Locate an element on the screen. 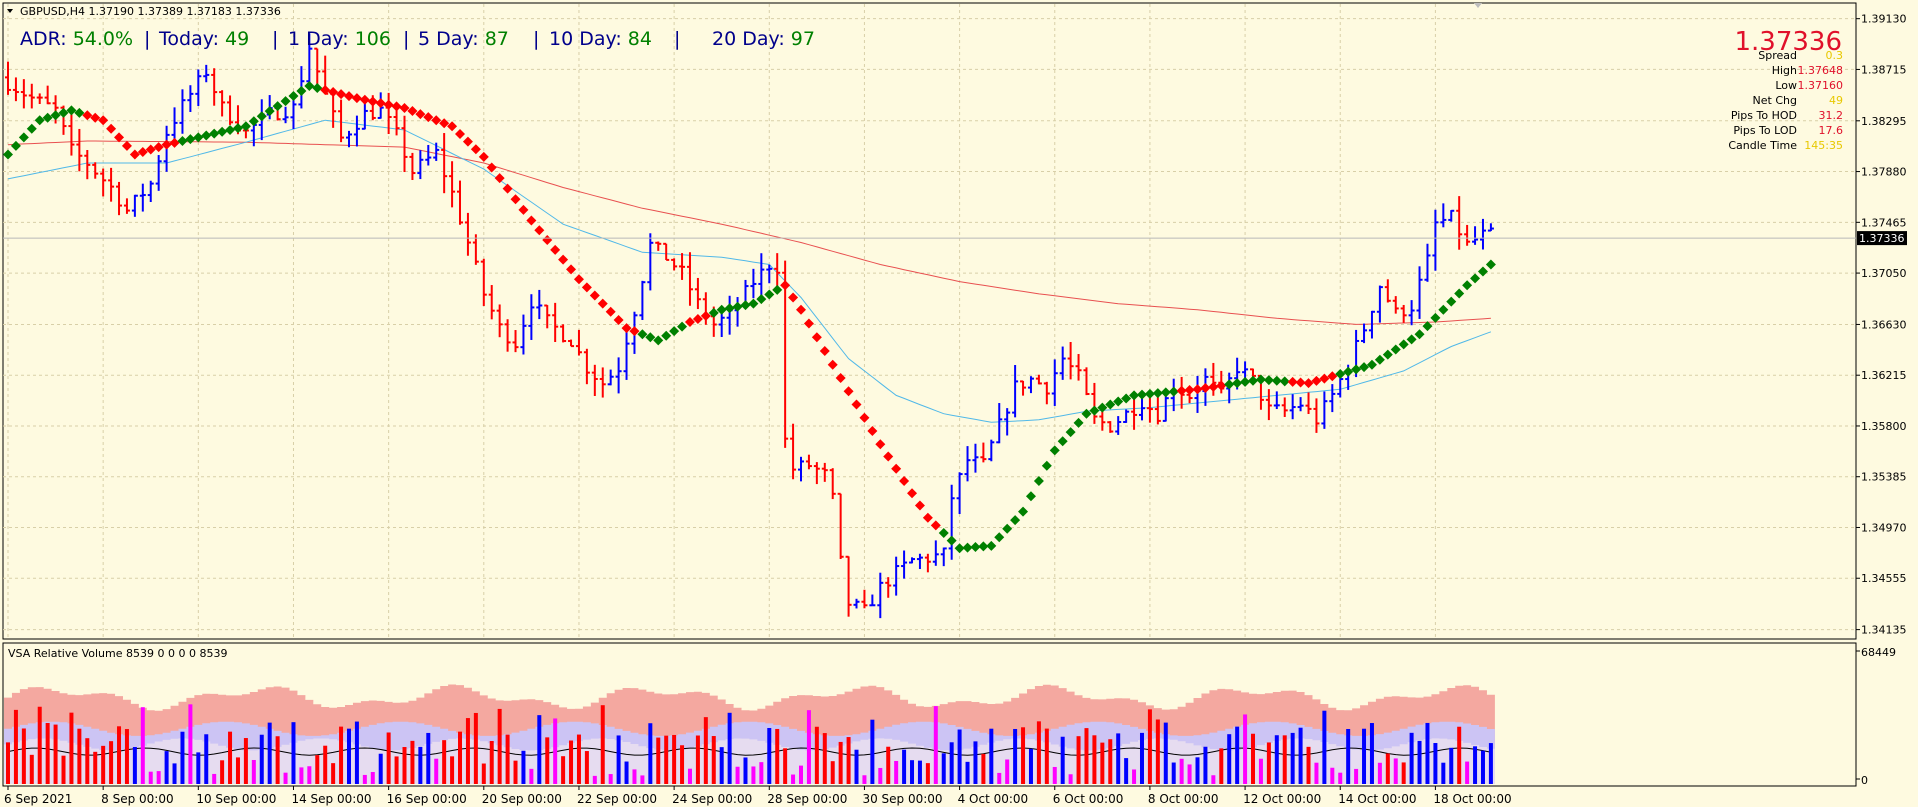 The width and height of the screenshot is (1918, 807). time-axis-label: 18 Oct 00:00 is located at coordinates (1472, 799).